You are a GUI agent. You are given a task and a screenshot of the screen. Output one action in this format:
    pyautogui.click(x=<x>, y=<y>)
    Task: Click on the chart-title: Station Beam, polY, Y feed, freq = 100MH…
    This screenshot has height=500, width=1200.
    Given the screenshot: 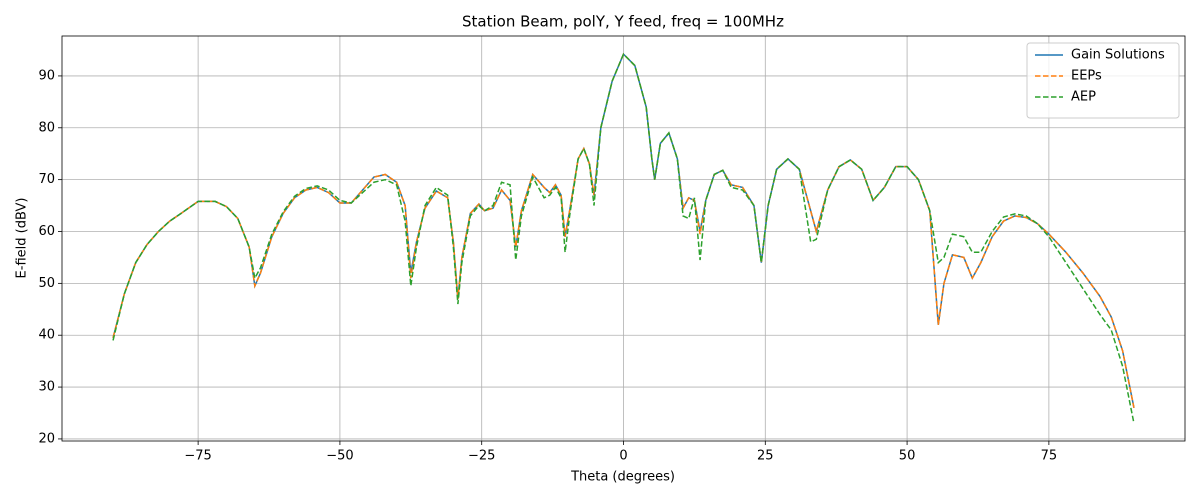 What is the action you would take?
    pyautogui.click(x=623, y=22)
    